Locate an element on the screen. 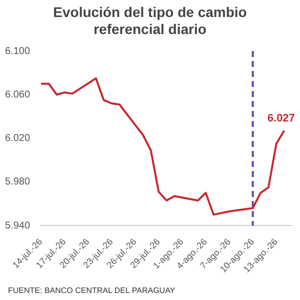  y-tick-label: 6.060 is located at coordinates (17, 94).